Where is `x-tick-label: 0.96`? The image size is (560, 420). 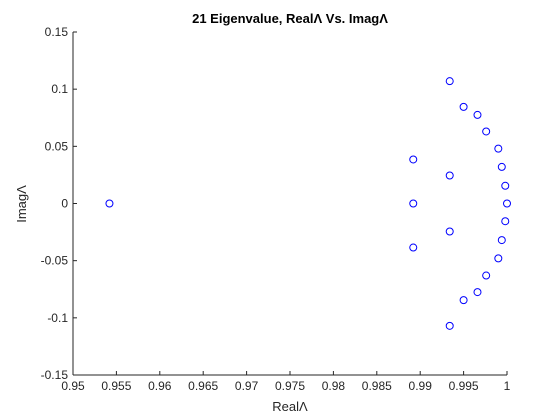
x-tick-label: 0.96 is located at coordinates (160, 386).